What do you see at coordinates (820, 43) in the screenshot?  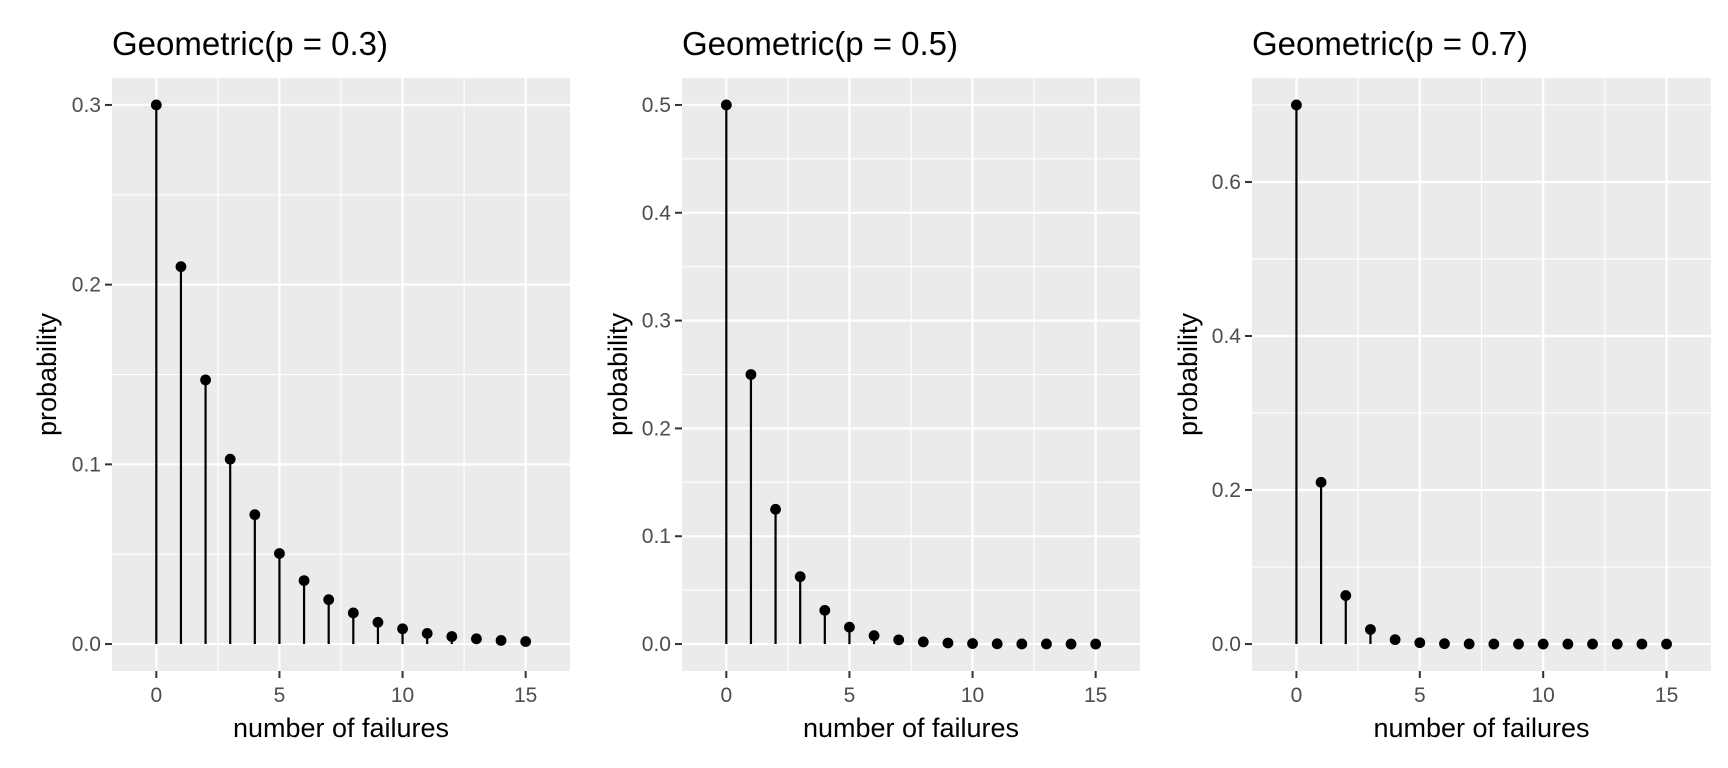 I see `panel-title: Geometric(p = 0.5)` at bounding box center [820, 43].